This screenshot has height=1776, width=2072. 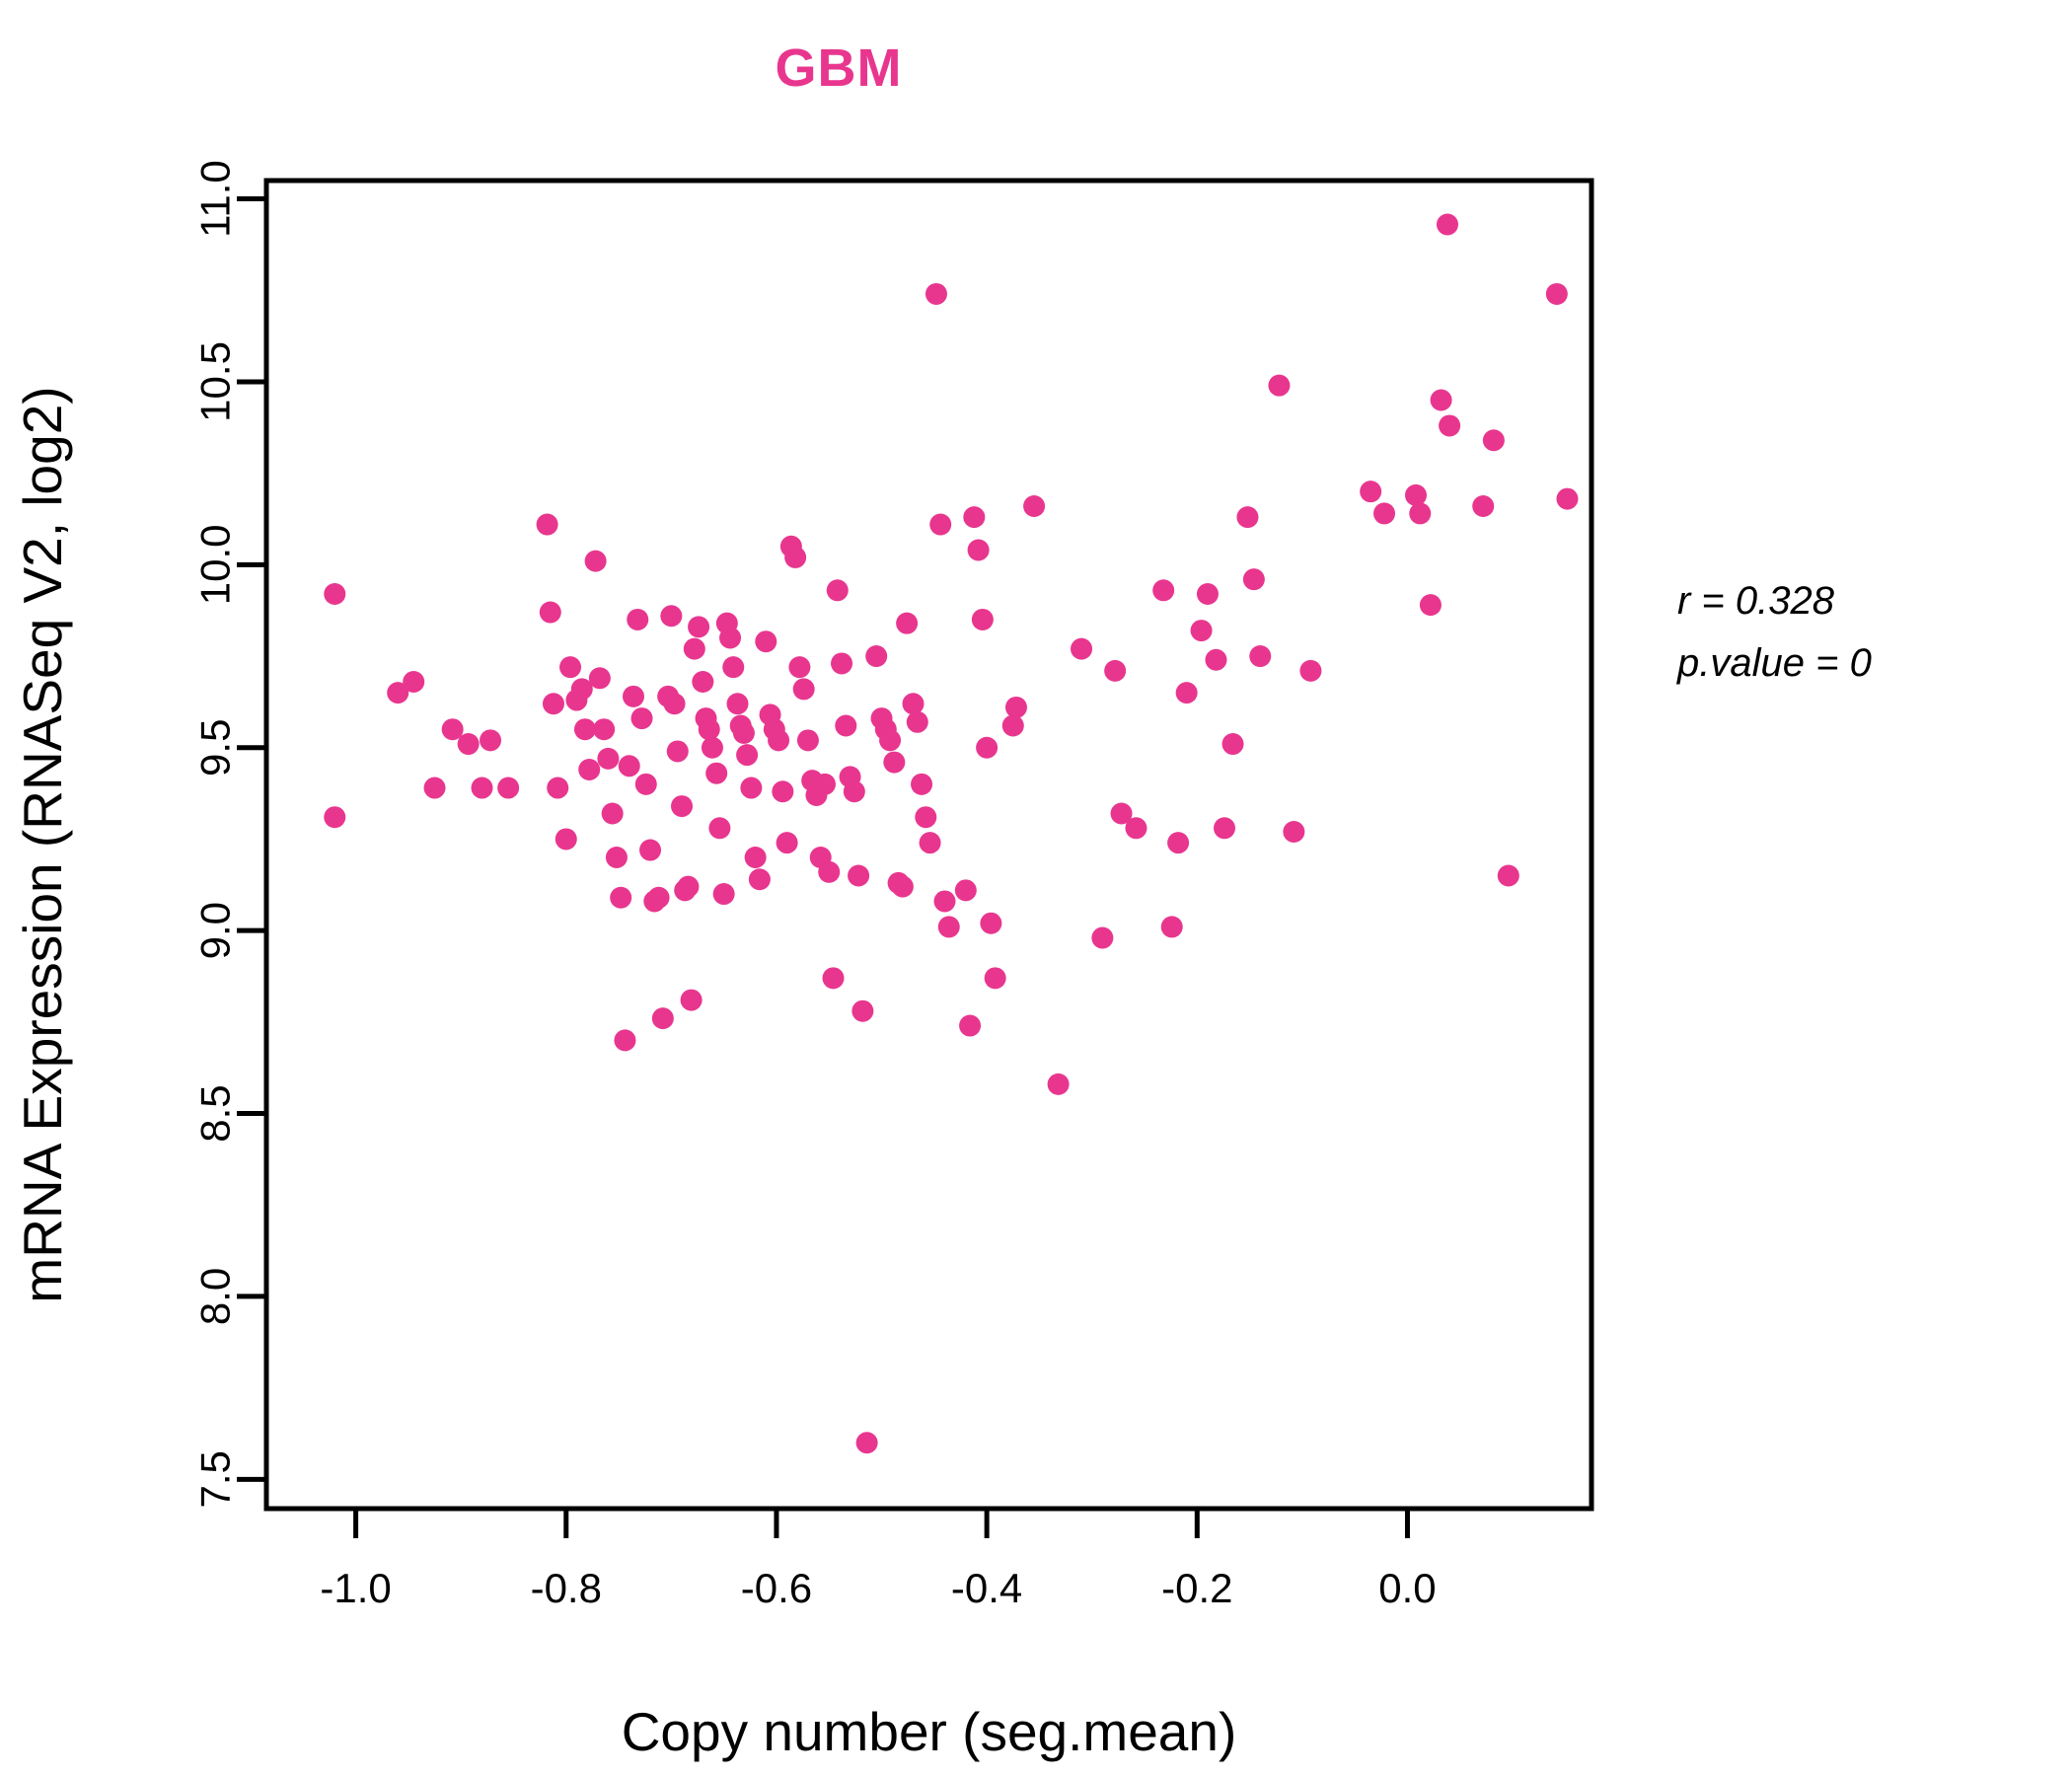 What do you see at coordinates (1774, 663) in the screenshot?
I see `p-value: p.value = 0` at bounding box center [1774, 663].